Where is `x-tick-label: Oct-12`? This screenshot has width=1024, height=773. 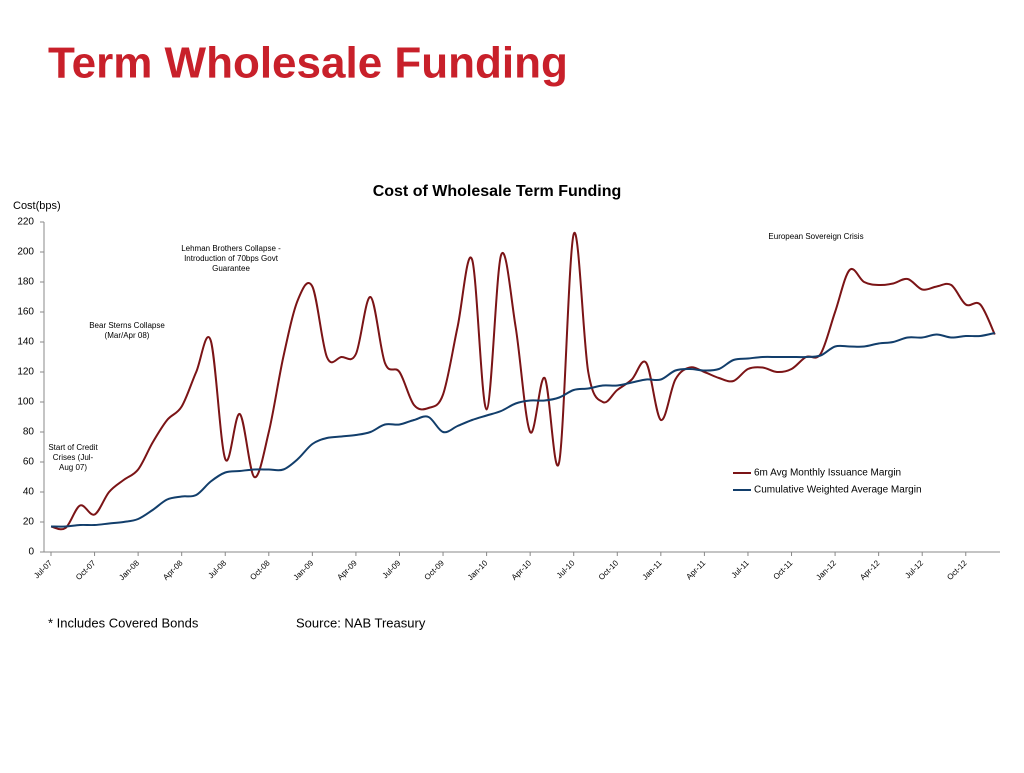
x-tick-label: Oct-12 is located at coordinates (957, 570).